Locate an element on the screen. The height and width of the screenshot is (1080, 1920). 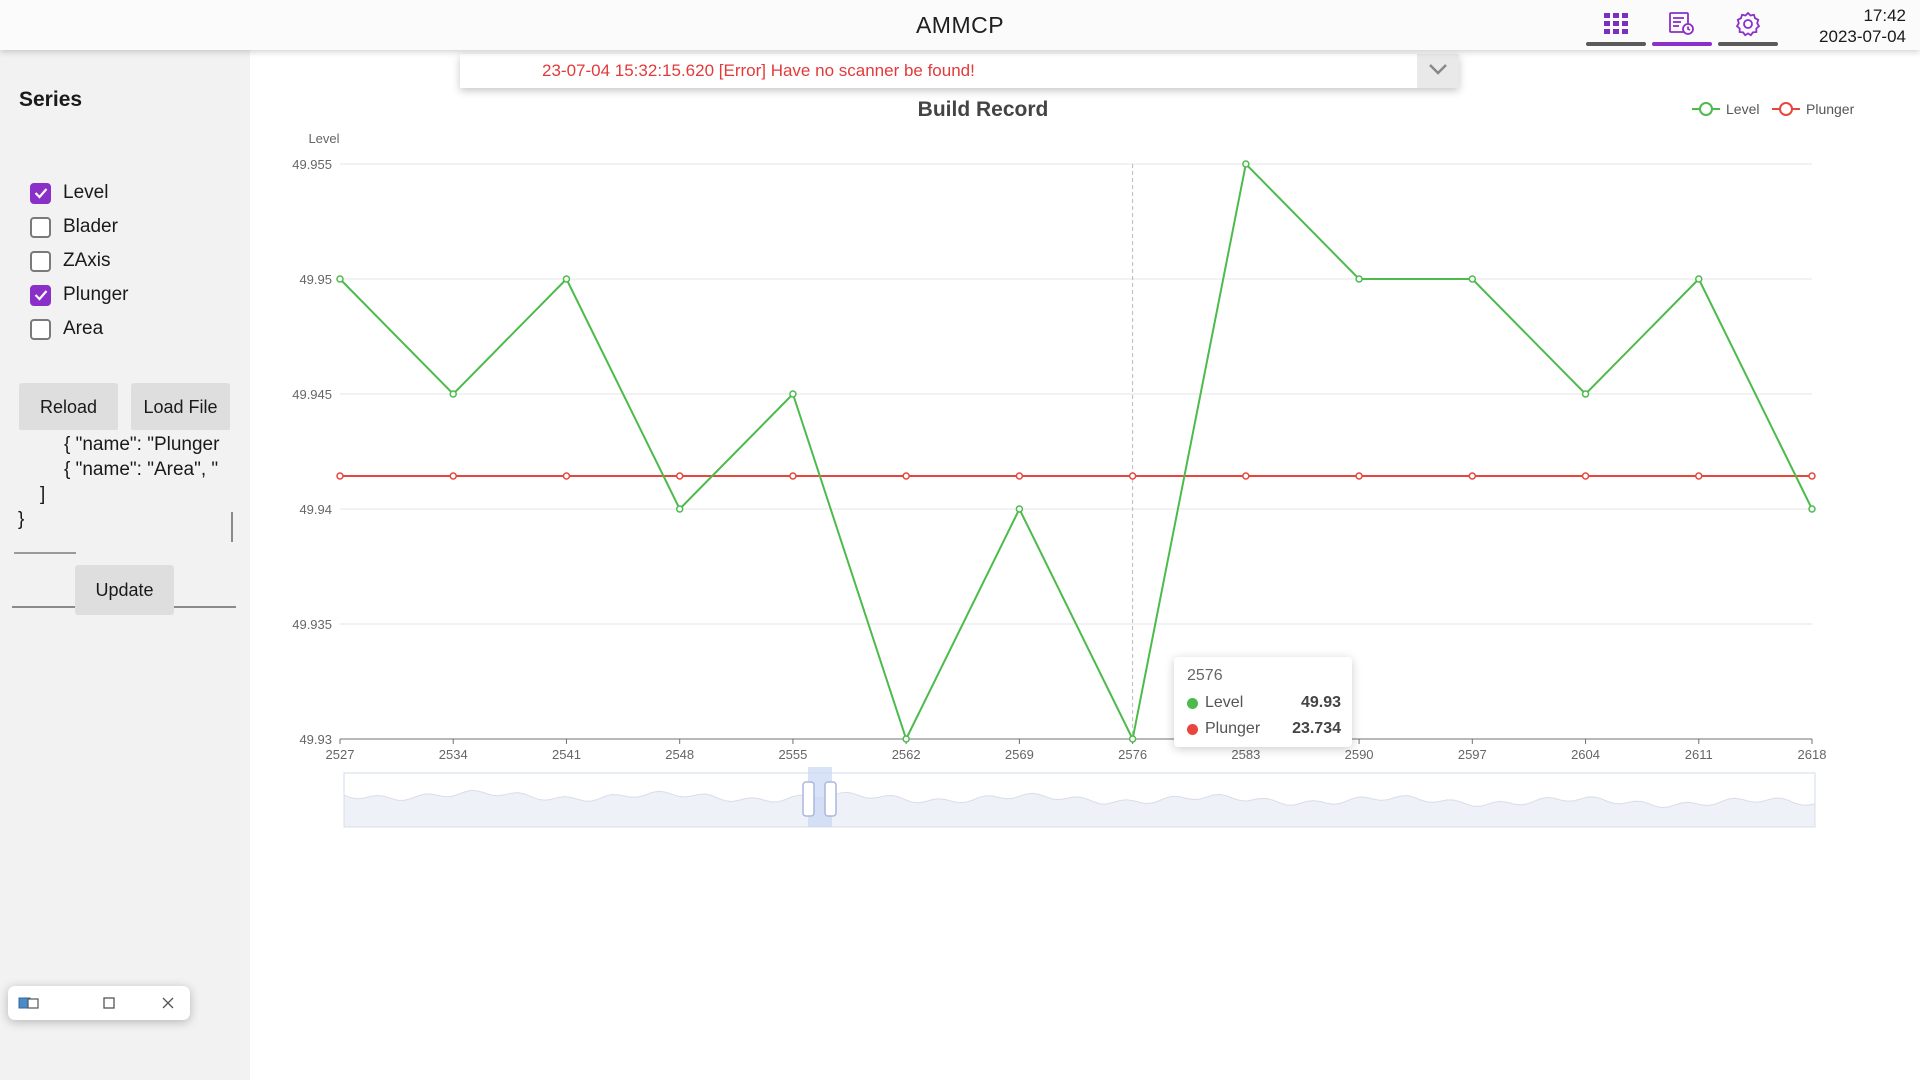
x-tick-label: 2576 is located at coordinates (1132, 754).